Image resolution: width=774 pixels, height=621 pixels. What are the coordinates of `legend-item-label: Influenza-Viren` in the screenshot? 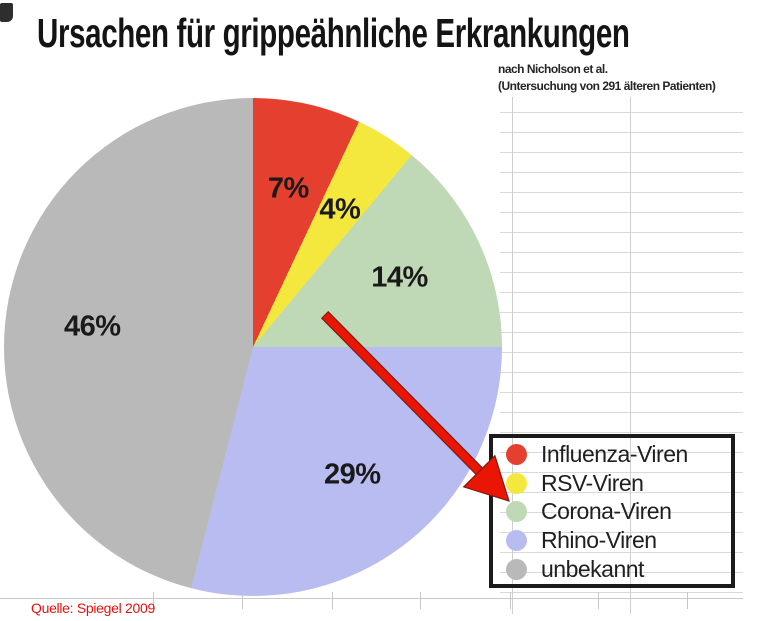 It's located at (614, 453).